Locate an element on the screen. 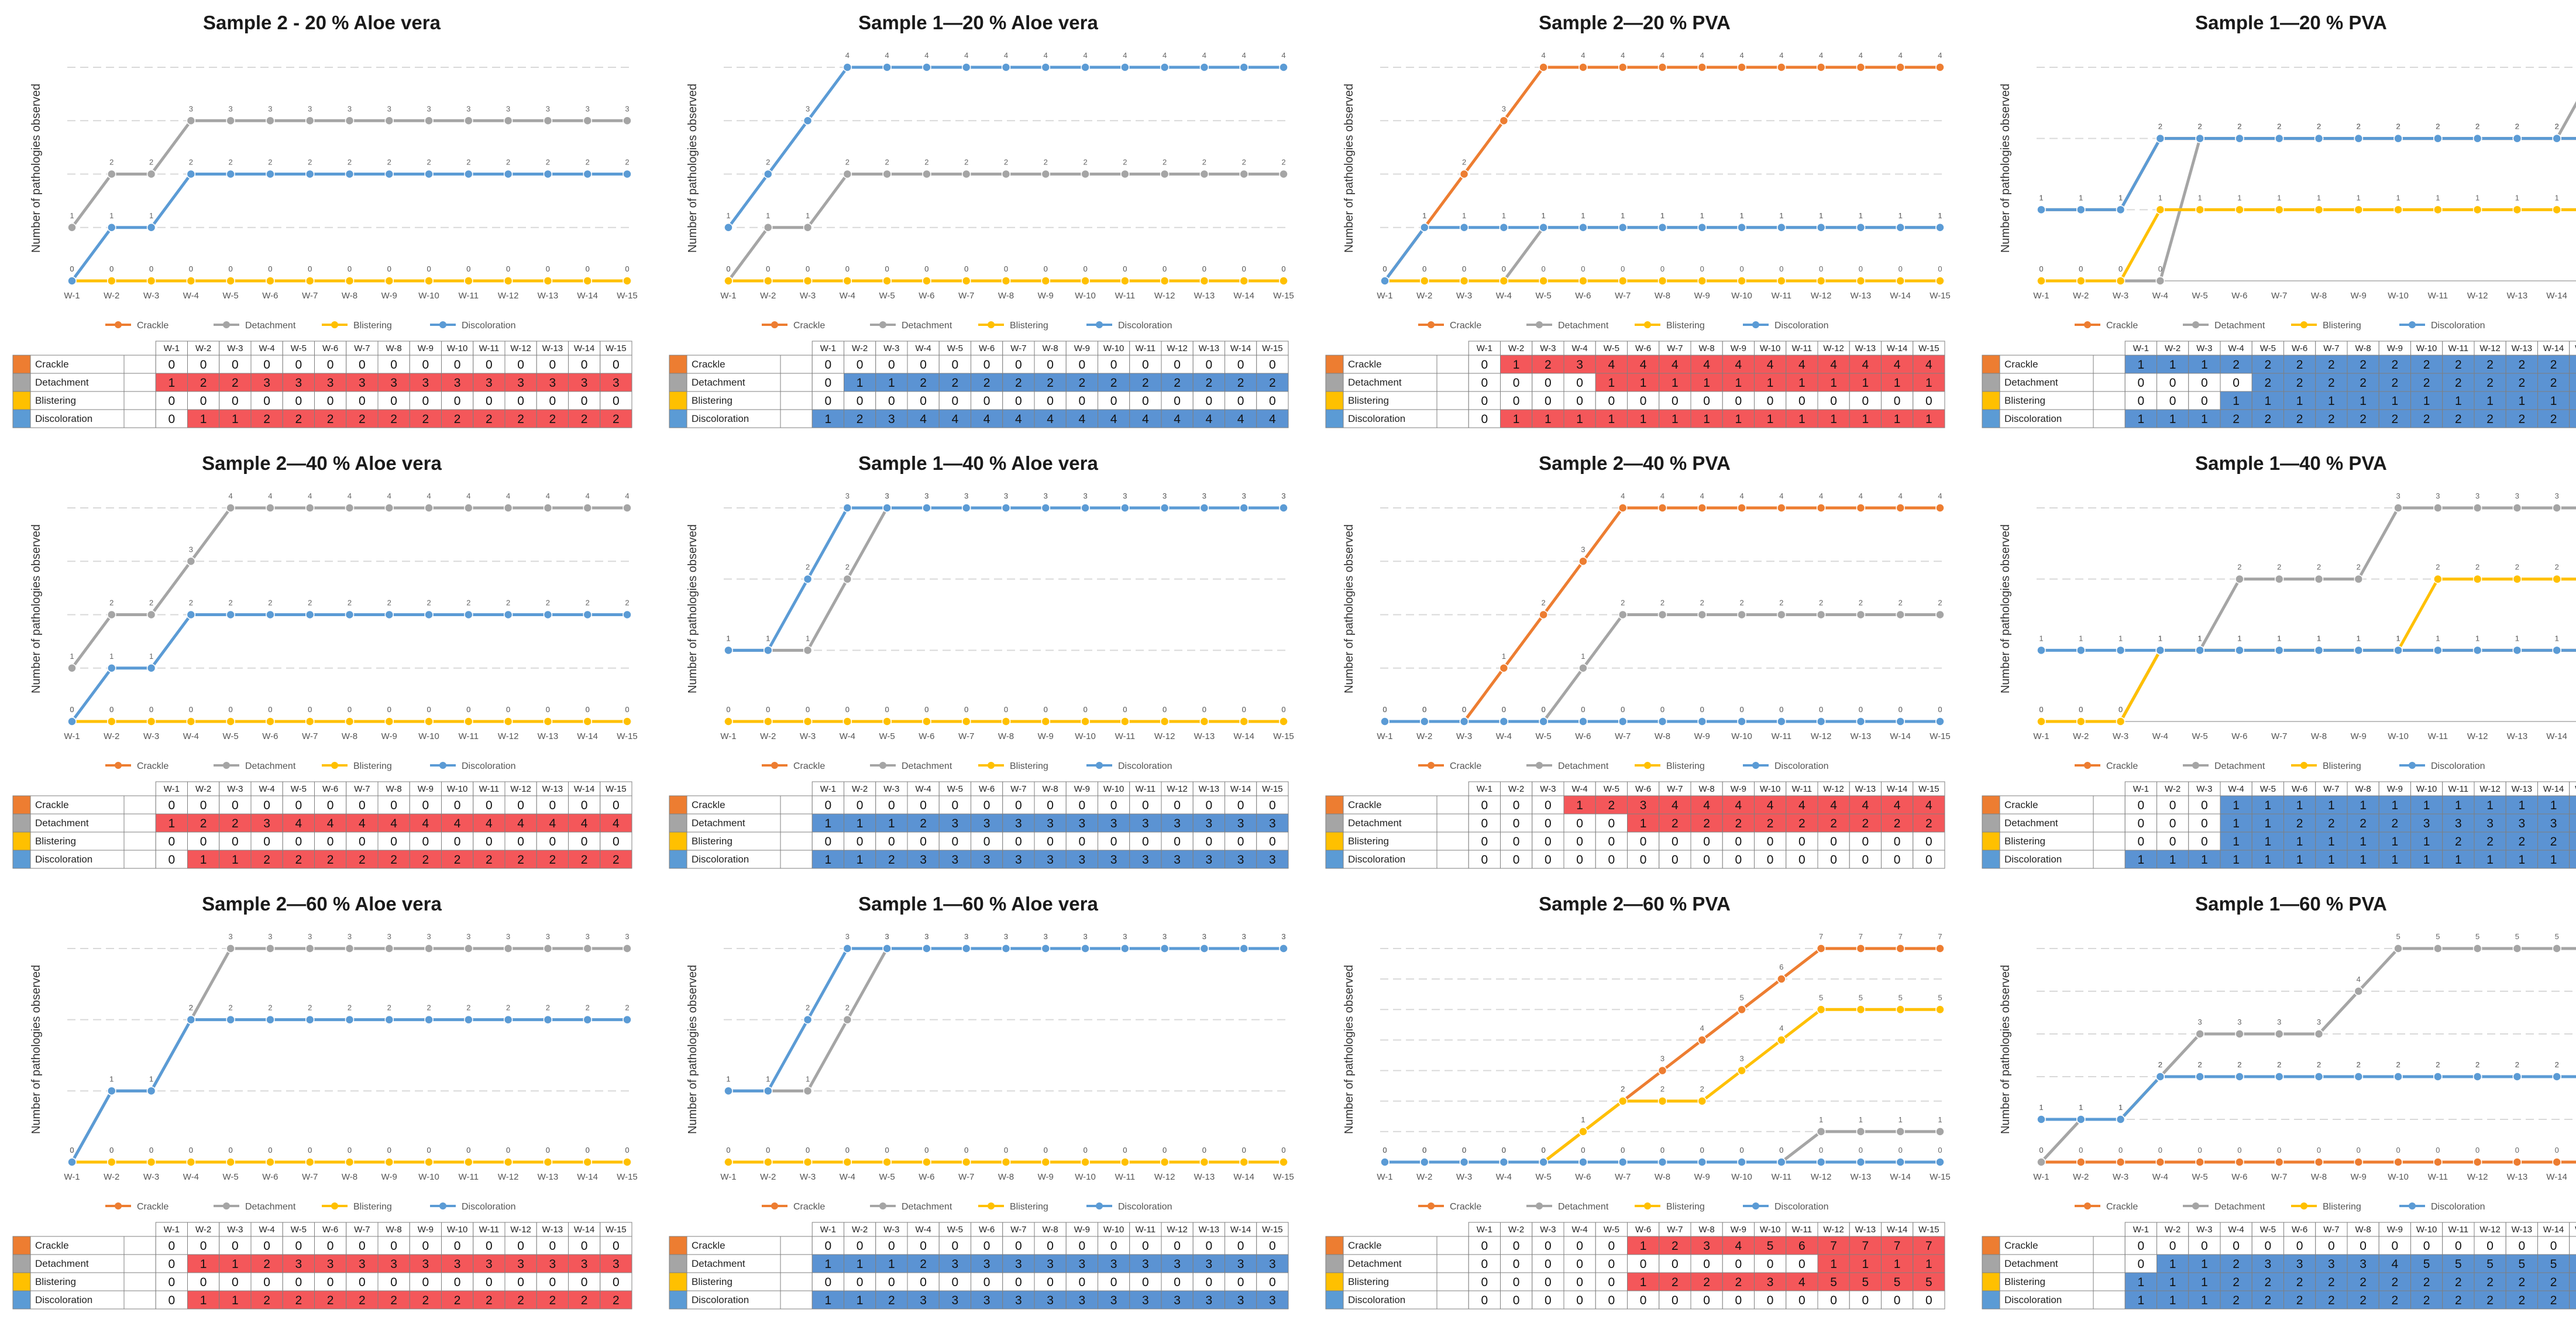 The width and height of the screenshot is (2576, 1323). table-header-label: W-4 is located at coordinates (267, 348).